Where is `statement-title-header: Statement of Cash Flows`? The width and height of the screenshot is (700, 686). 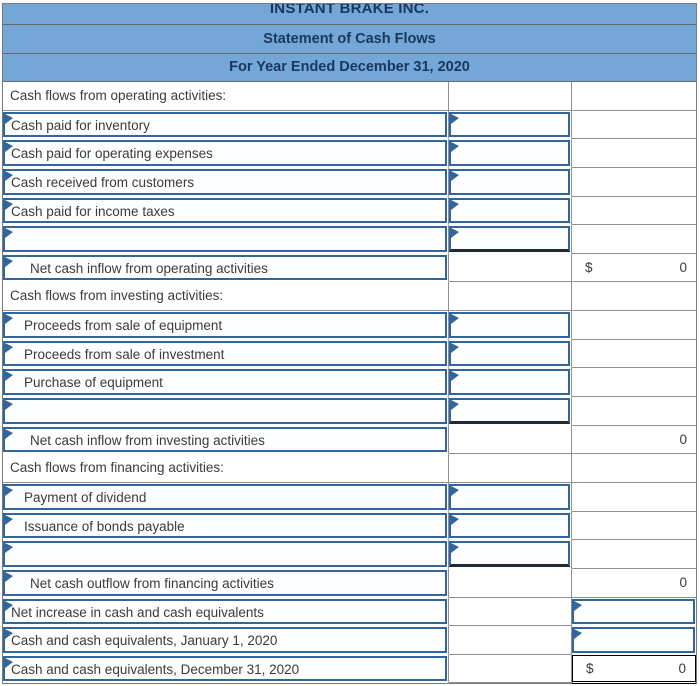
statement-title-header: Statement of Cash Flows is located at coordinates (349, 39).